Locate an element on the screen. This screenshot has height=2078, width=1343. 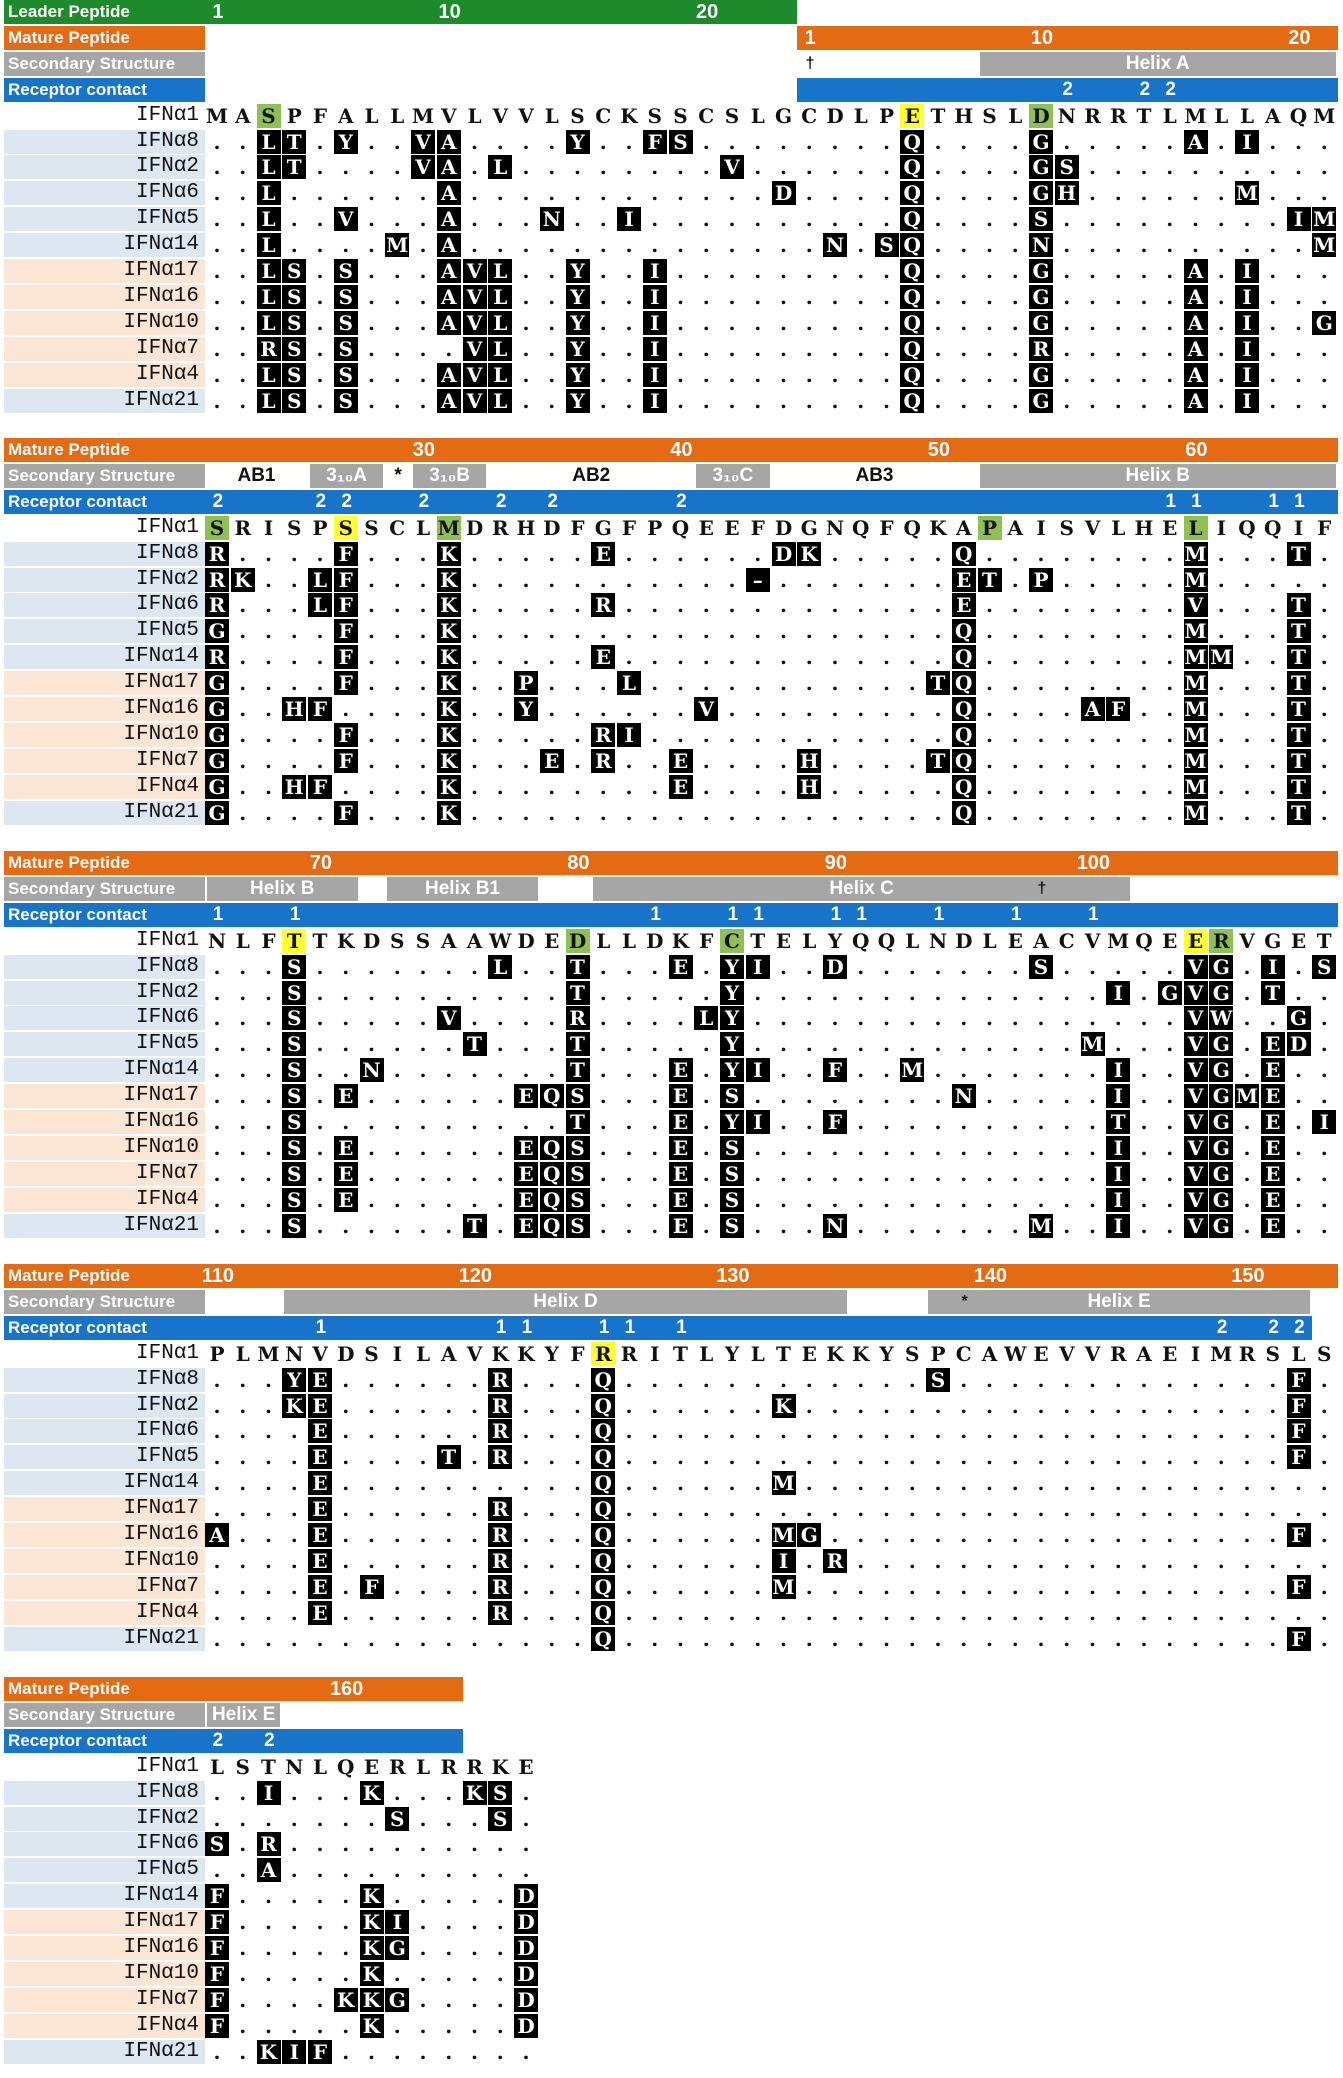
substituted-residue: Q is located at coordinates (551, 1173).